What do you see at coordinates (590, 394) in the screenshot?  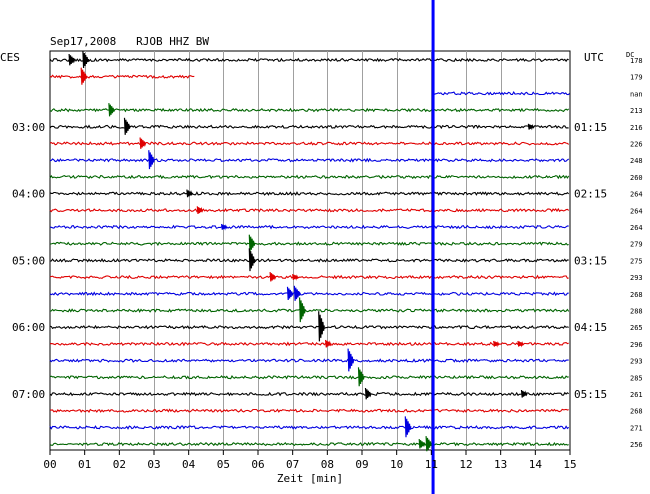 I see `right-time-label: 05:15` at bounding box center [590, 394].